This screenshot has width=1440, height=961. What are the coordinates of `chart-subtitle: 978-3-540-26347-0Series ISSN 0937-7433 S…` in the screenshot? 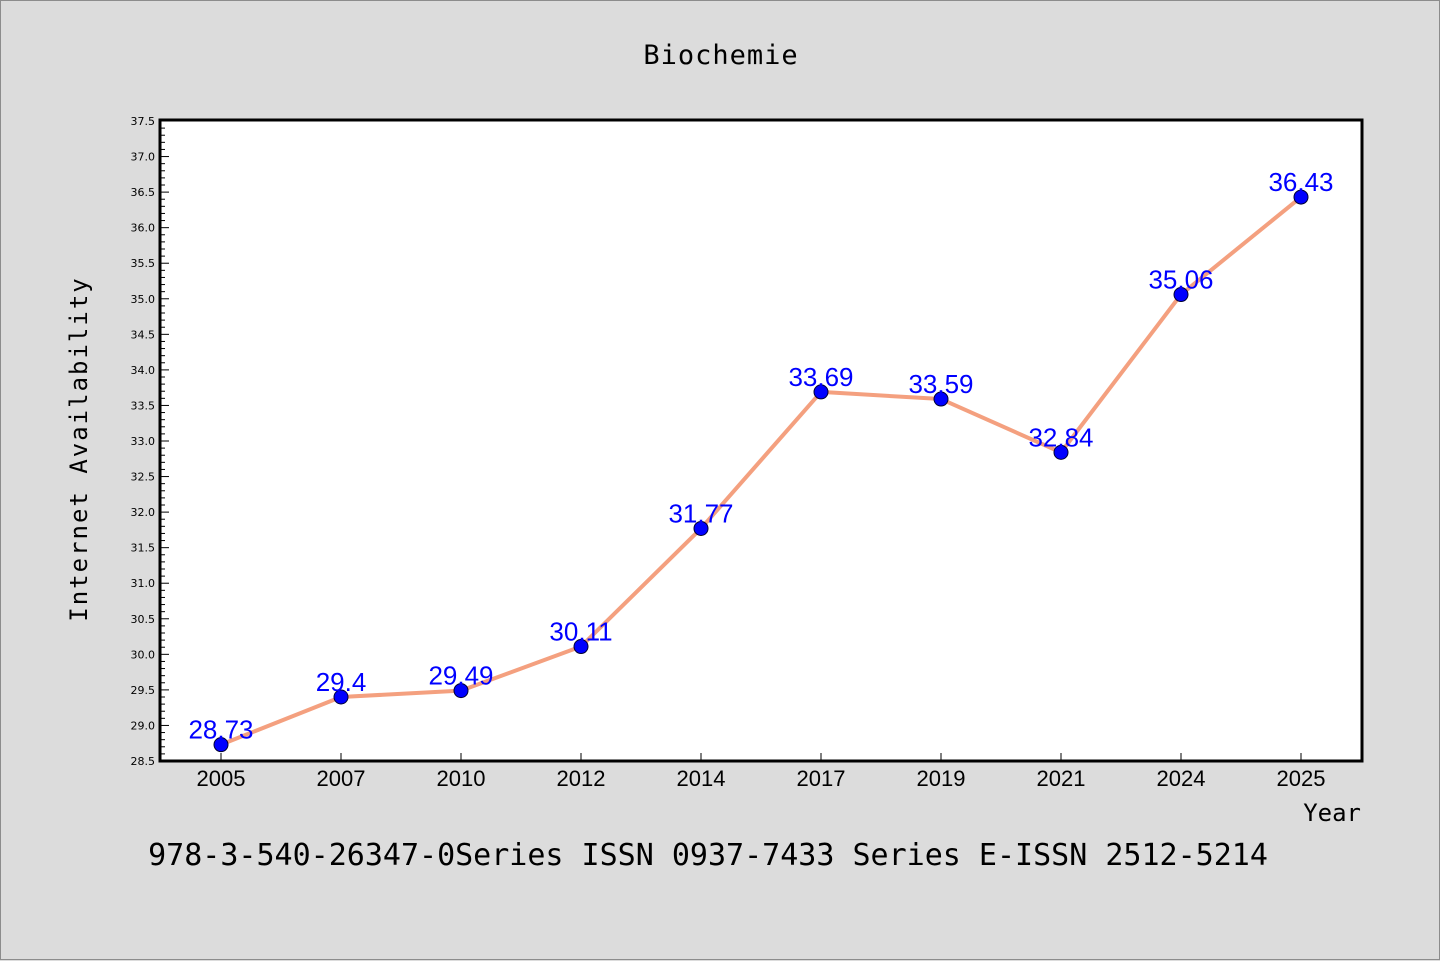 It's located at (708, 855).